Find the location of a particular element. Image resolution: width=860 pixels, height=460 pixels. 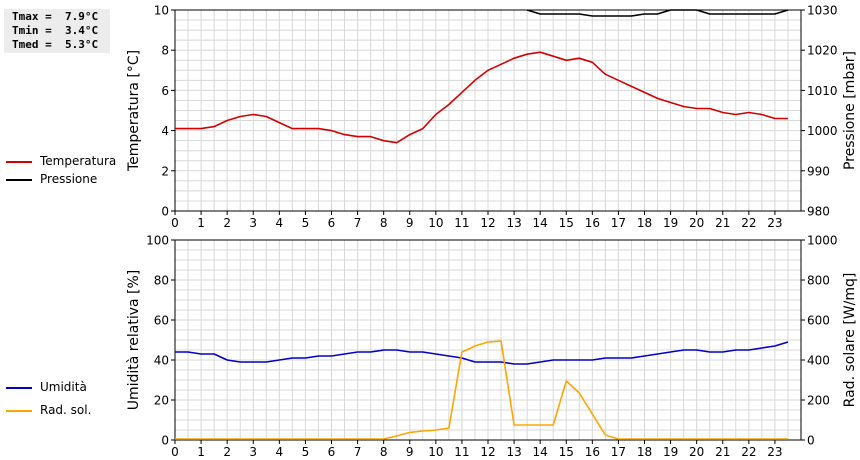

stats-box: Tmax = 7.9°C Tmin = 3.4°C Tmed = 5.3°C is located at coordinates (57, 31).